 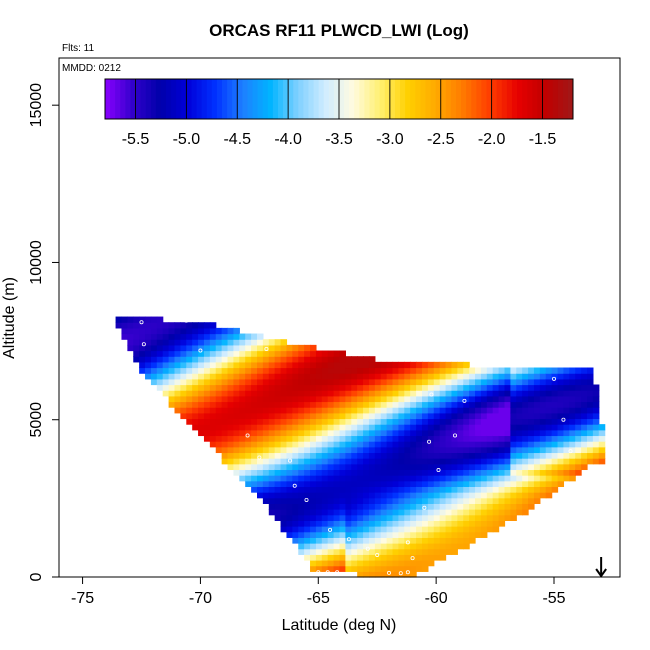 What do you see at coordinates (327, 572) in the screenshot?
I see `sample-point` at bounding box center [327, 572].